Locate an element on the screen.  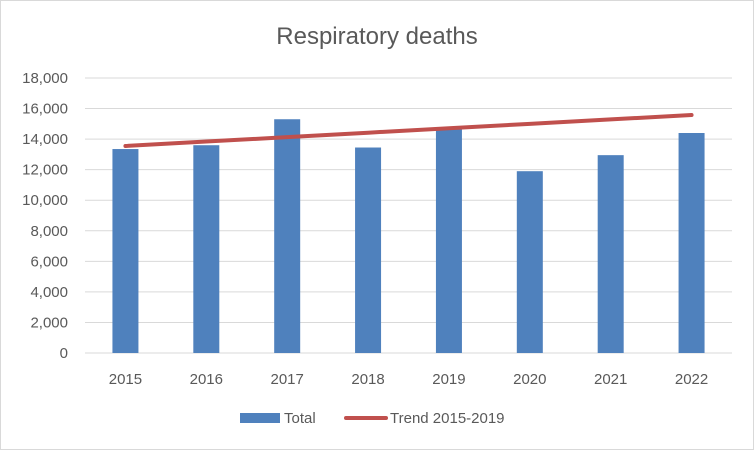
y-tick-label: 2,000 is located at coordinates (49, 322).